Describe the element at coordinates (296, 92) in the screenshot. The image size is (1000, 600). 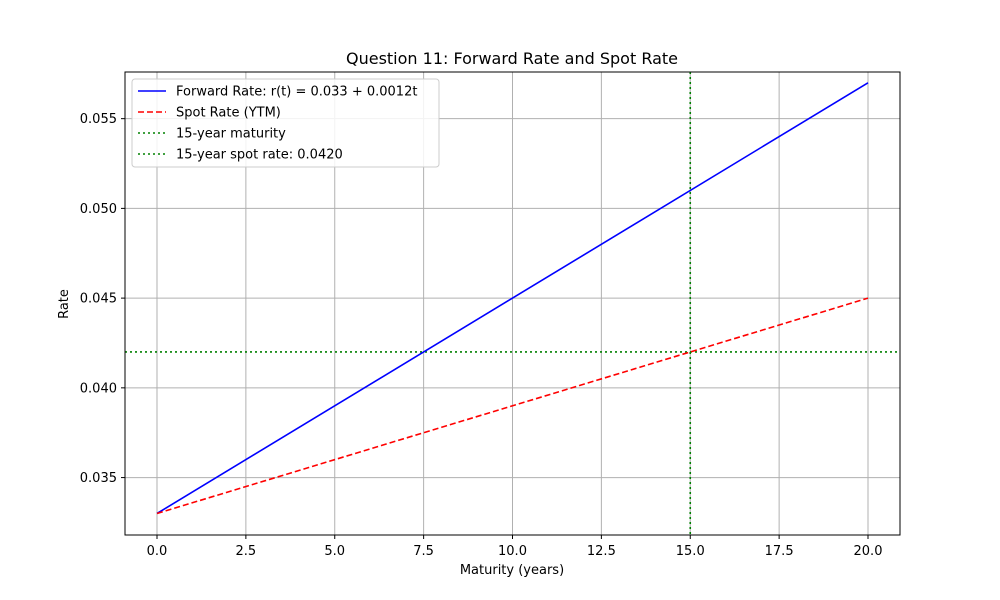
I see `legend-label: Forward Rate: r(t) = 0.033 + 0.0012t` at that location.